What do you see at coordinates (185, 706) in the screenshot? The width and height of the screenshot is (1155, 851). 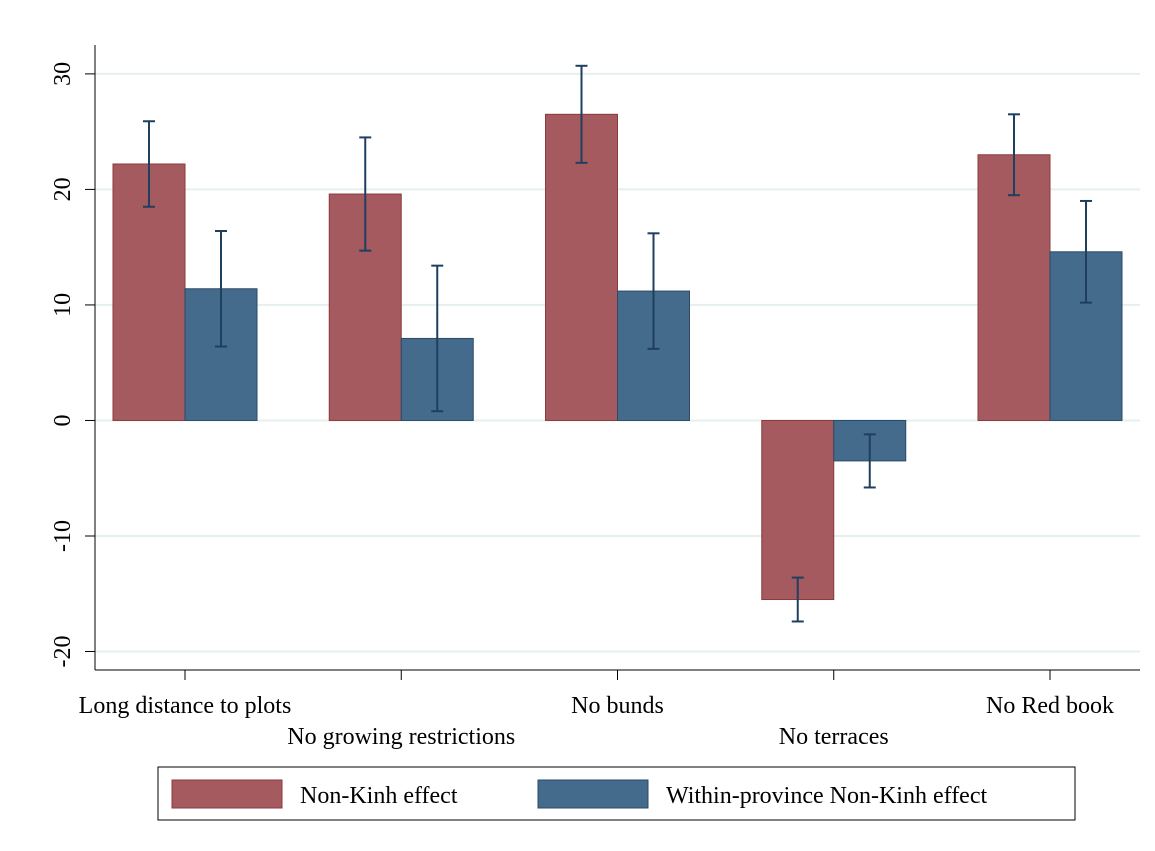 I see `x-tick-label: Long distance to plots` at bounding box center [185, 706].